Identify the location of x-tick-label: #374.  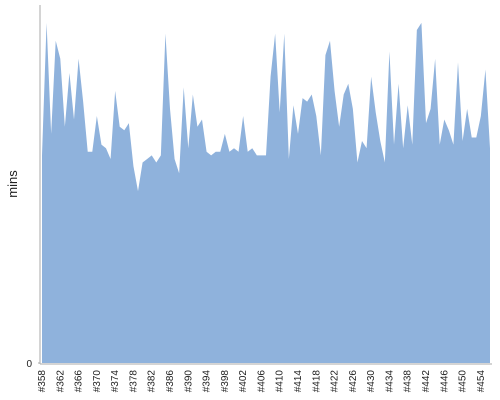
(115, 381).